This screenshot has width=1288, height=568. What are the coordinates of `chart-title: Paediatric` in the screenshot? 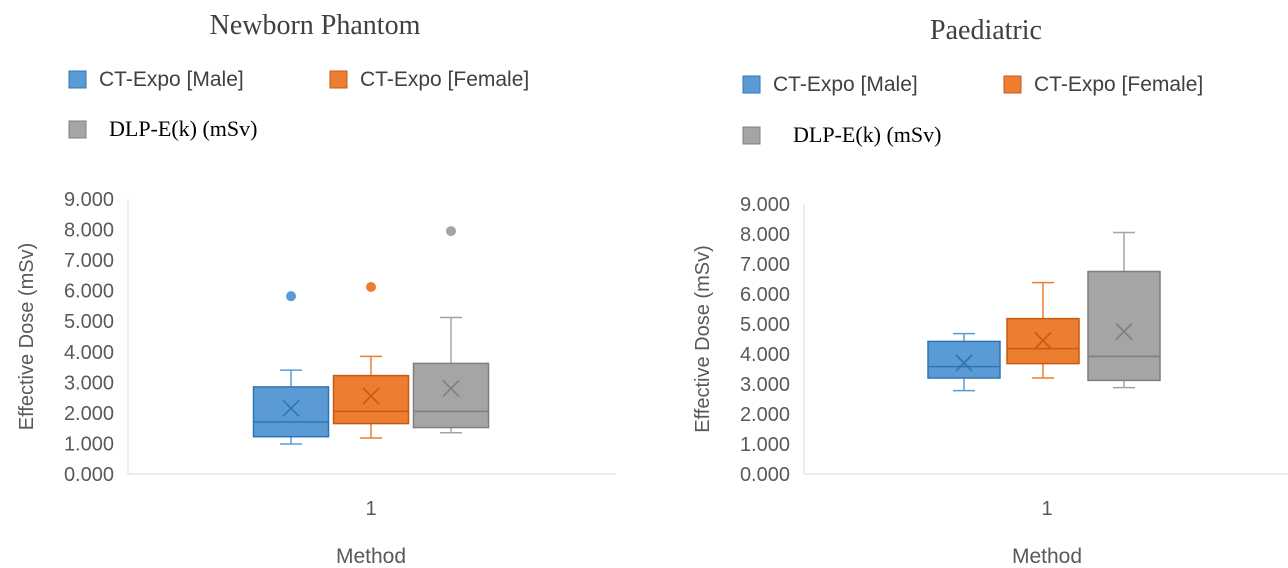 It's located at (986, 30).